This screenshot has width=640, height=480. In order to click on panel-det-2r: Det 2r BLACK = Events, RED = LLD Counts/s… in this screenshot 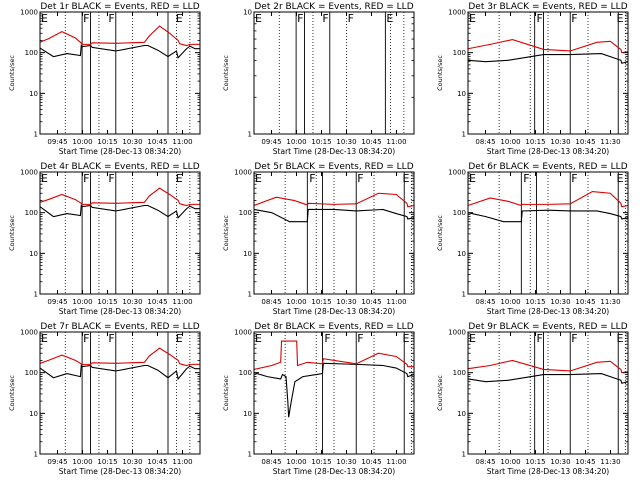, I will do `click(318, 79)`.